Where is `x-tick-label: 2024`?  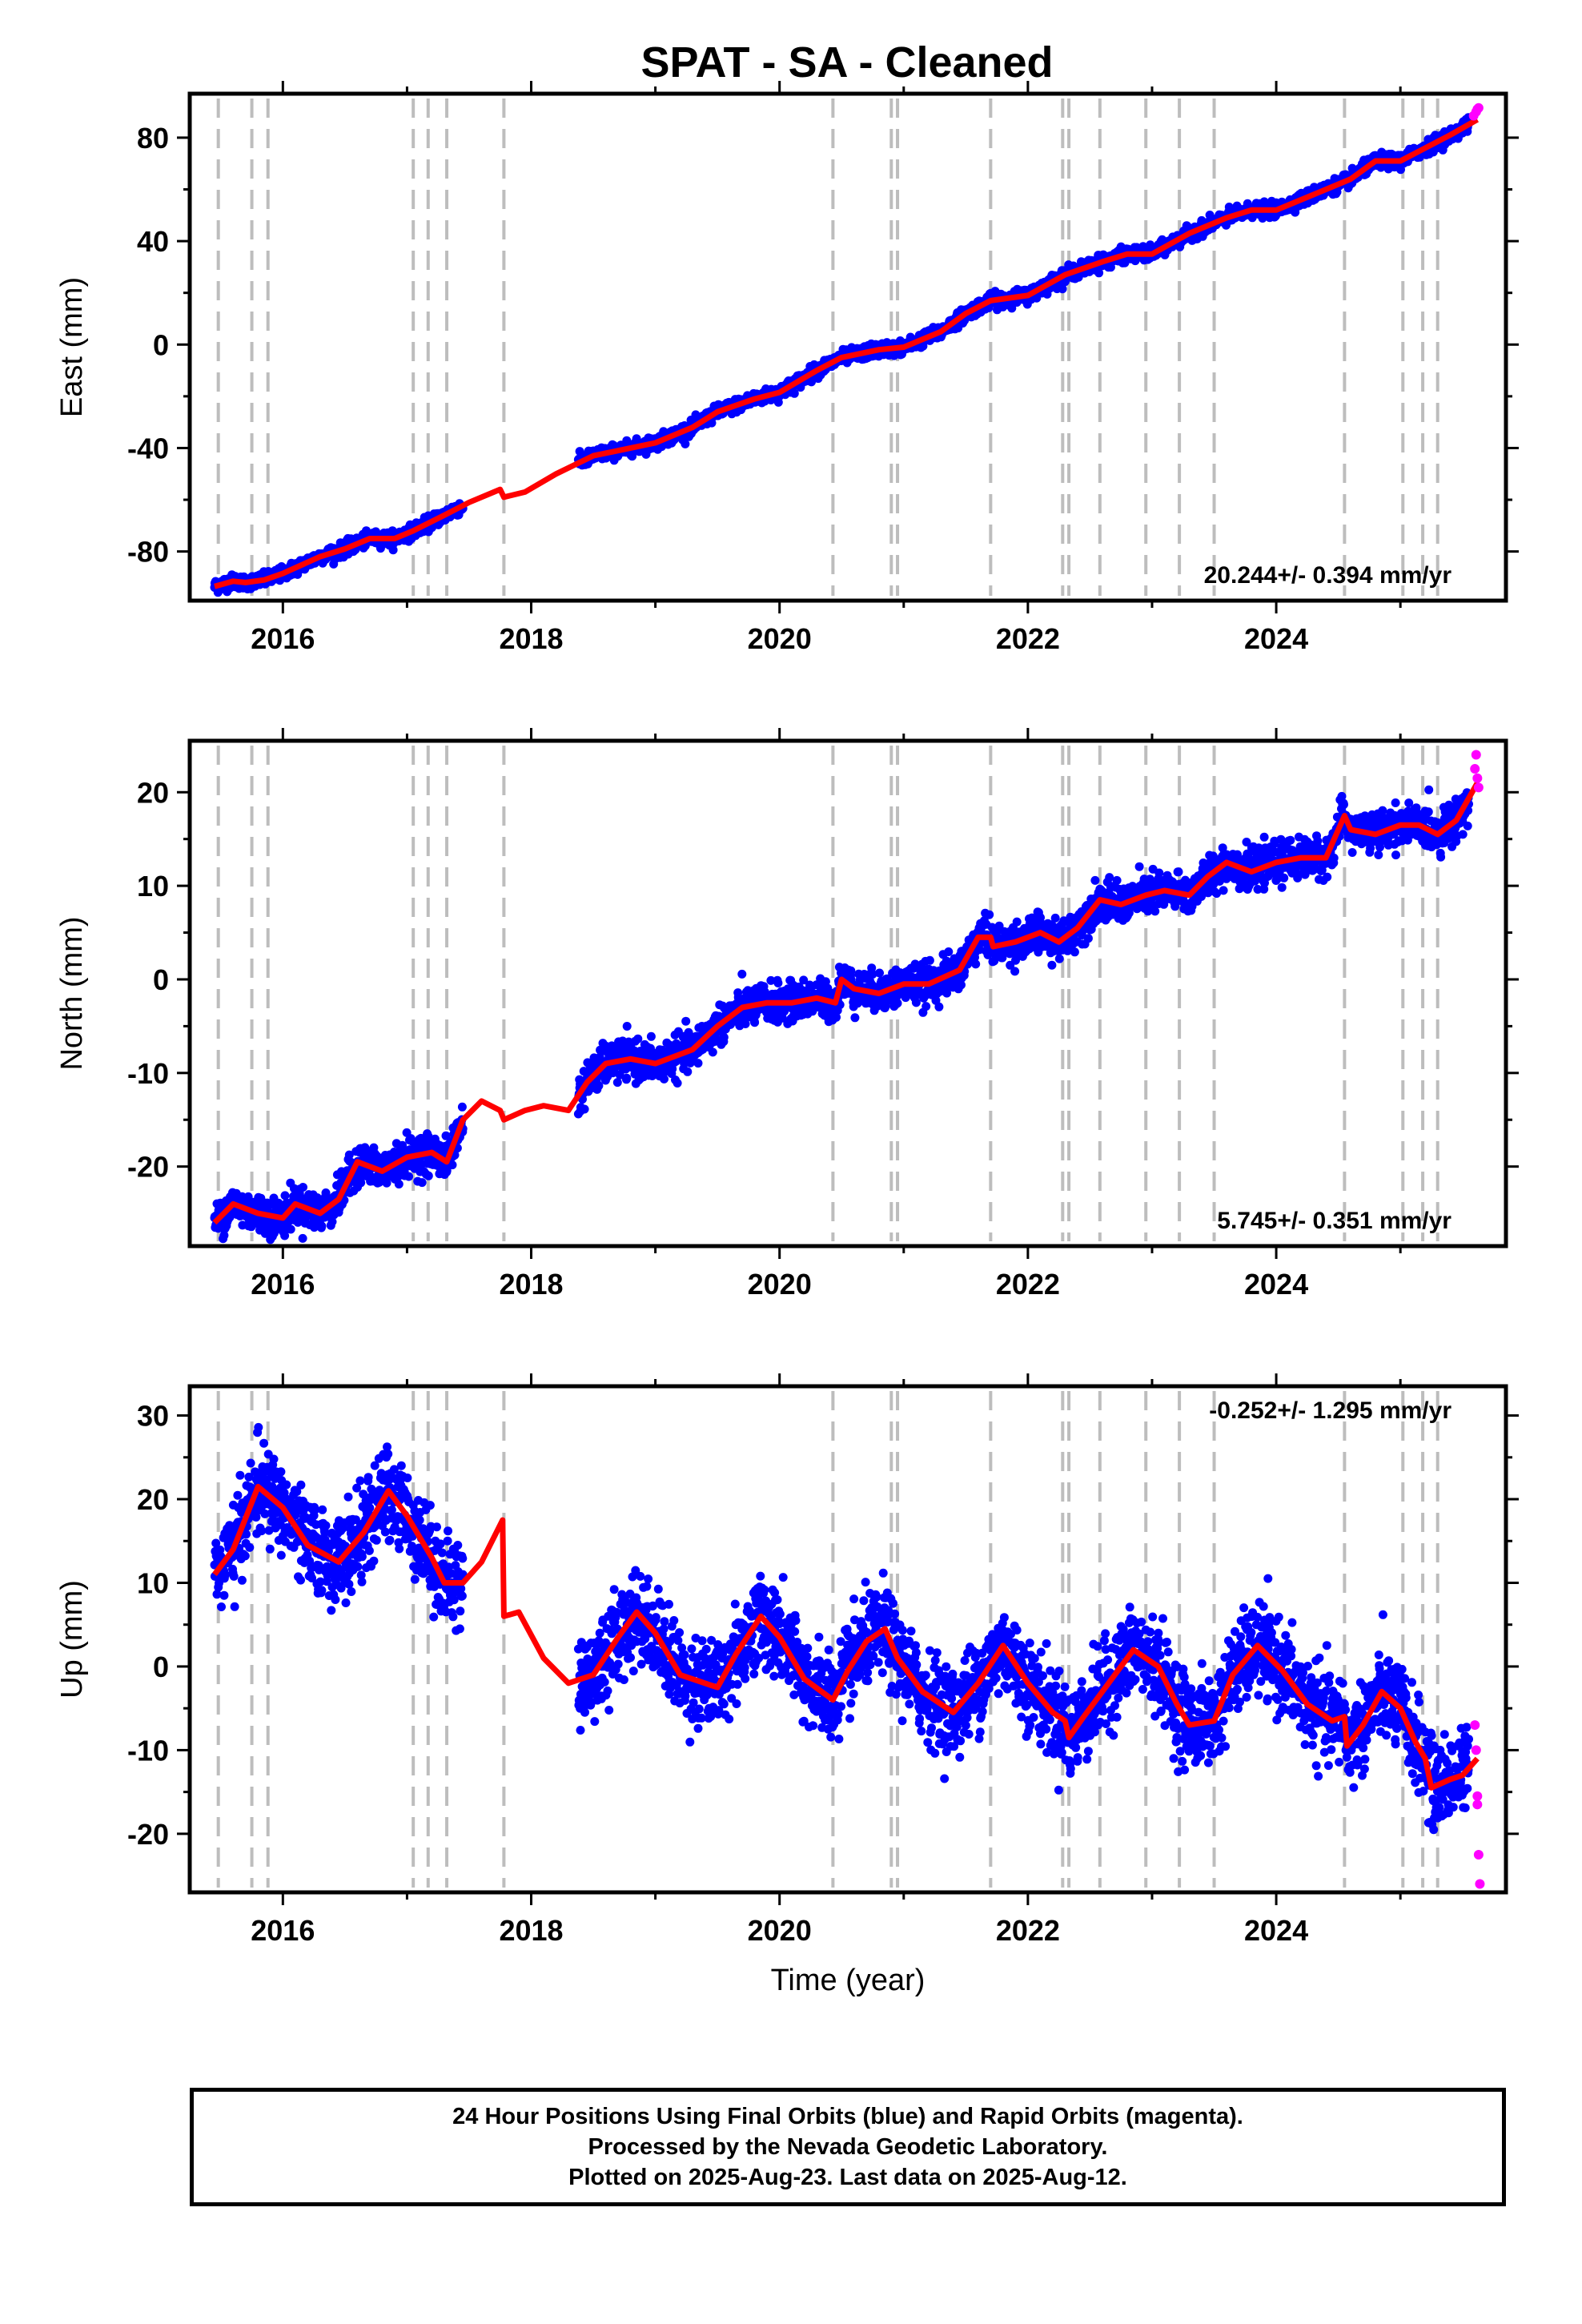 x-tick-label: 2024 is located at coordinates (1276, 638).